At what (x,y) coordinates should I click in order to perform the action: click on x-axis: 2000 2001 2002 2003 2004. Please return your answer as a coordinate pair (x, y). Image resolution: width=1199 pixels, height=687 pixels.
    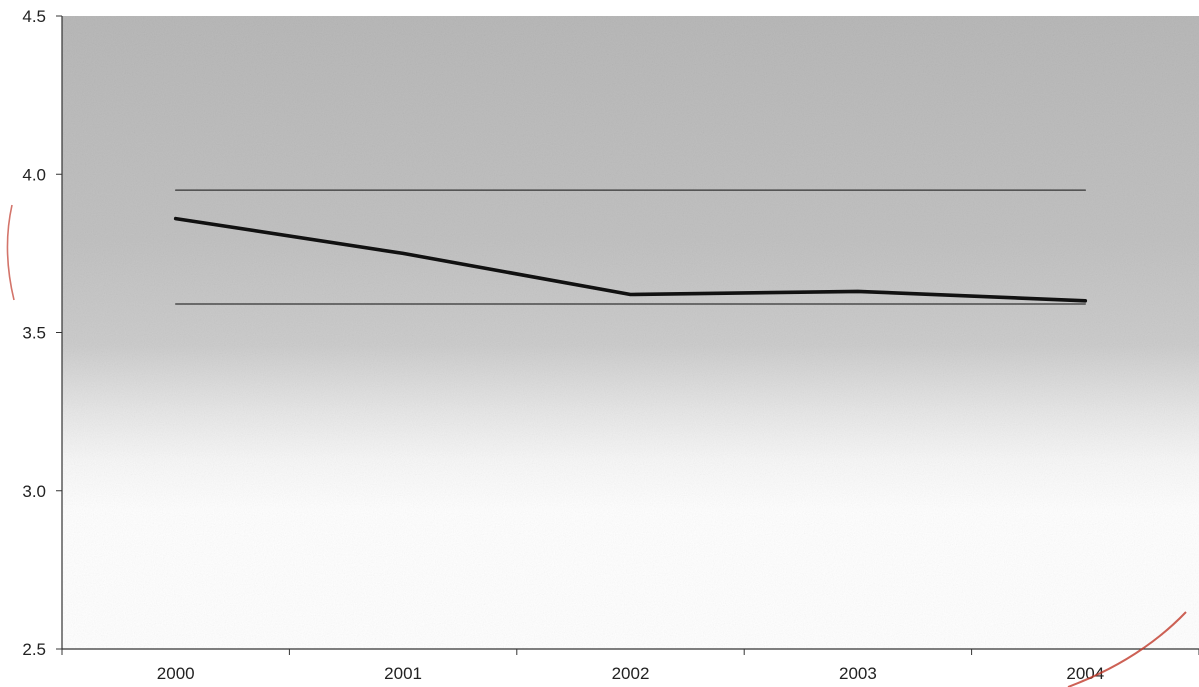
    Looking at the image, I should click on (630, 665).